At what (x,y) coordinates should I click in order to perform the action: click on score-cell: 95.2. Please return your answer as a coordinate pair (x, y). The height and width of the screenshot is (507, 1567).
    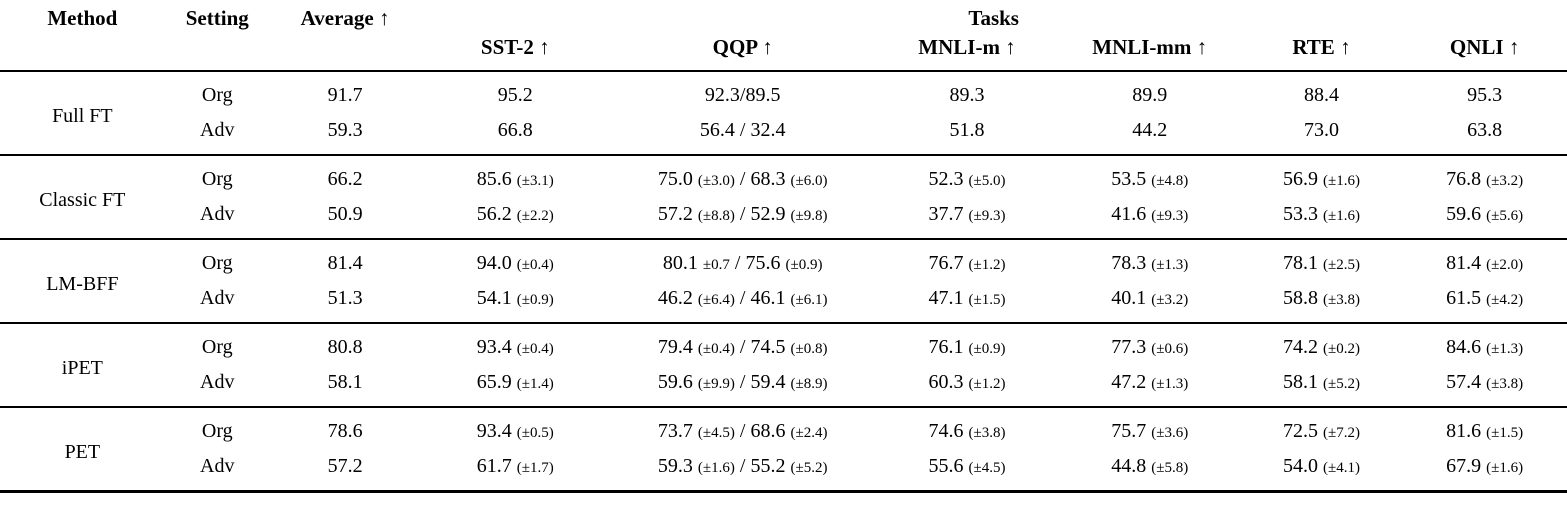
    Looking at the image, I should click on (515, 92).